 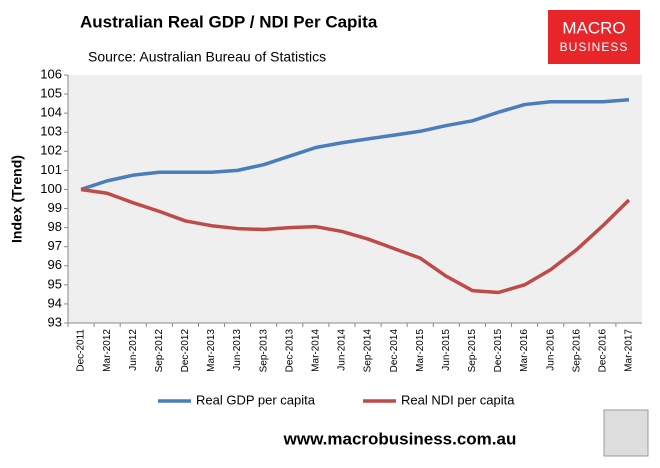 What do you see at coordinates (17, 199) in the screenshot?
I see `y-axis-label: Index (Trend)` at bounding box center [17, 199].